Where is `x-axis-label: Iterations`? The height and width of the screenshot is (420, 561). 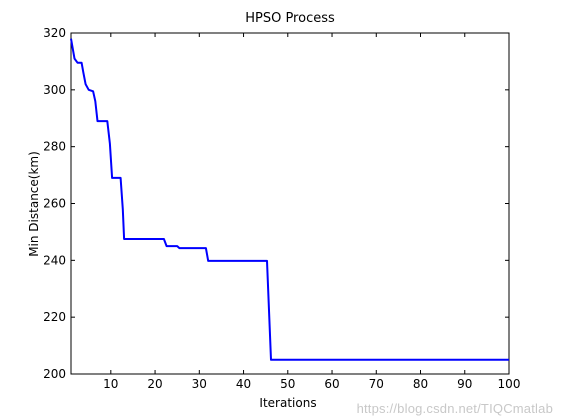
x-axis-label: Iterations is located at coordinates (287, 403).